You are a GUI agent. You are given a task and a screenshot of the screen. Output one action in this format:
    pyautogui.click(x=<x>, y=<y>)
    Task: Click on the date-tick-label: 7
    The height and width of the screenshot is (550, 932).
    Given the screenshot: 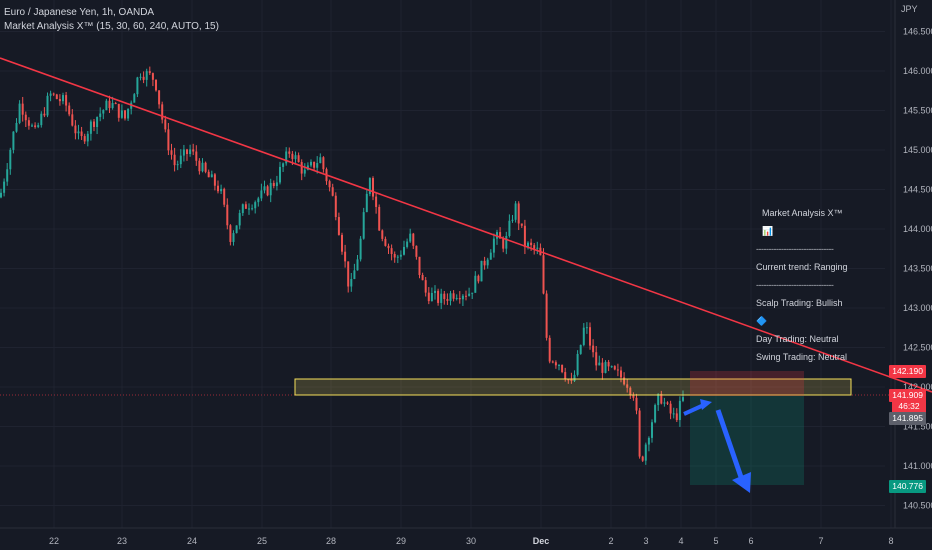 What is the action you would take?
    pyautogui.click(x=820, y=541)
    